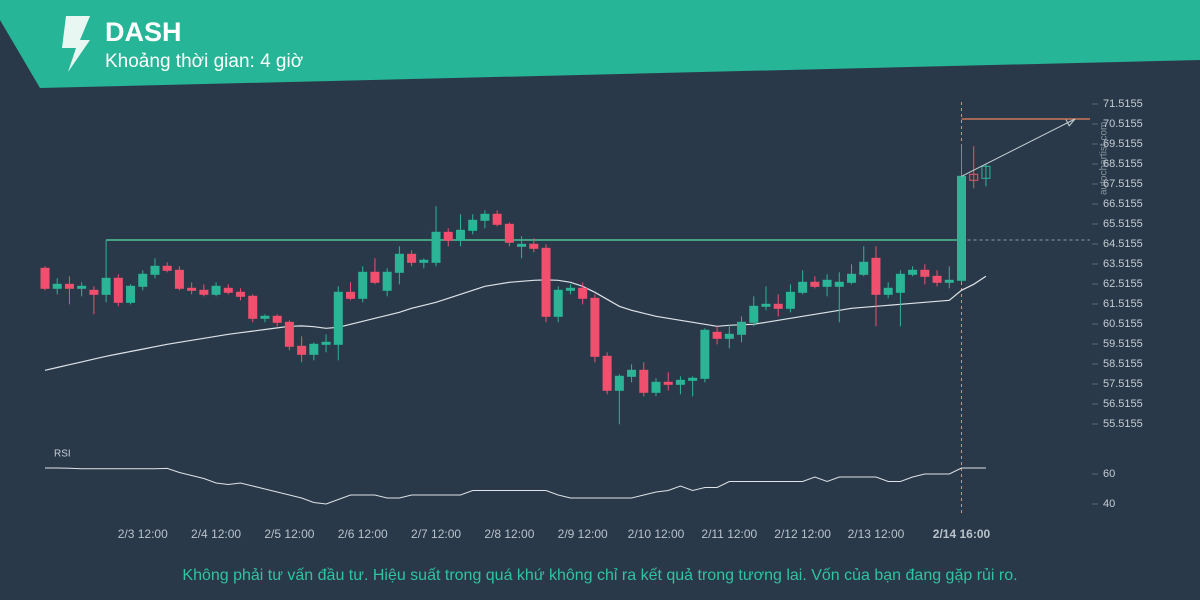 The height and width of the screenshot is (600, 1200). I want to click on x-tick-label: 2/10 12:00, so click(656, 534).